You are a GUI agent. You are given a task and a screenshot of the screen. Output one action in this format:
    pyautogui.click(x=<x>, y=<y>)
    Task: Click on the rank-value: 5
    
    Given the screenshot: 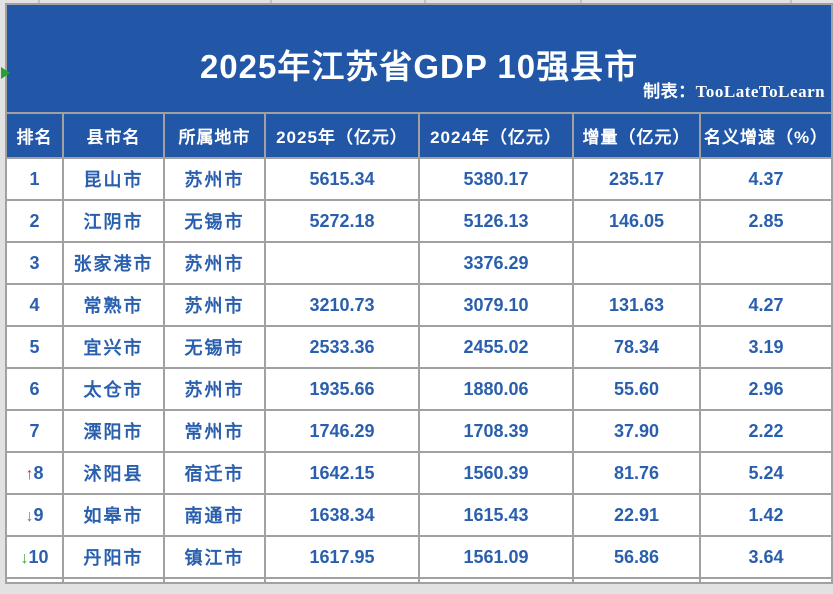 What is the action you would take?
    pyautogui.click(x=34, y=346)
    